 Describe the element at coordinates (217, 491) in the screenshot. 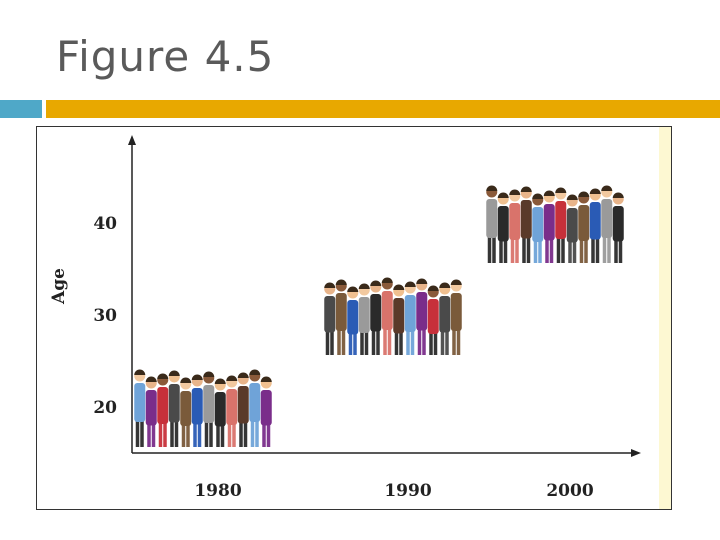

I see `x-tick-label: 1980` at that location.